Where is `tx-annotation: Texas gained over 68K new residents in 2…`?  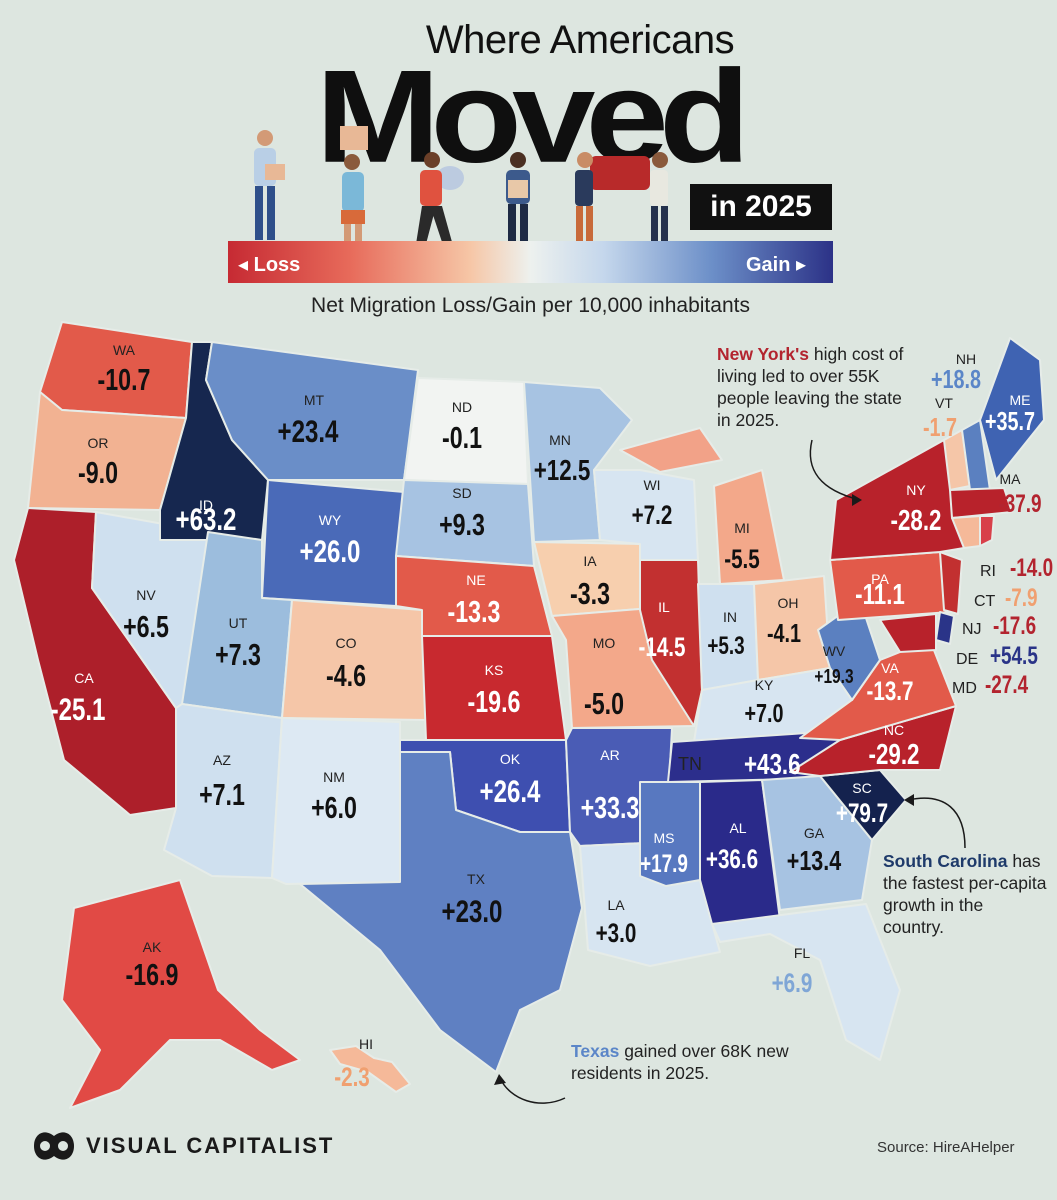
tx-annotation: Texas gained over 68K new residents in 2… is located at coordinates (683, 1062).